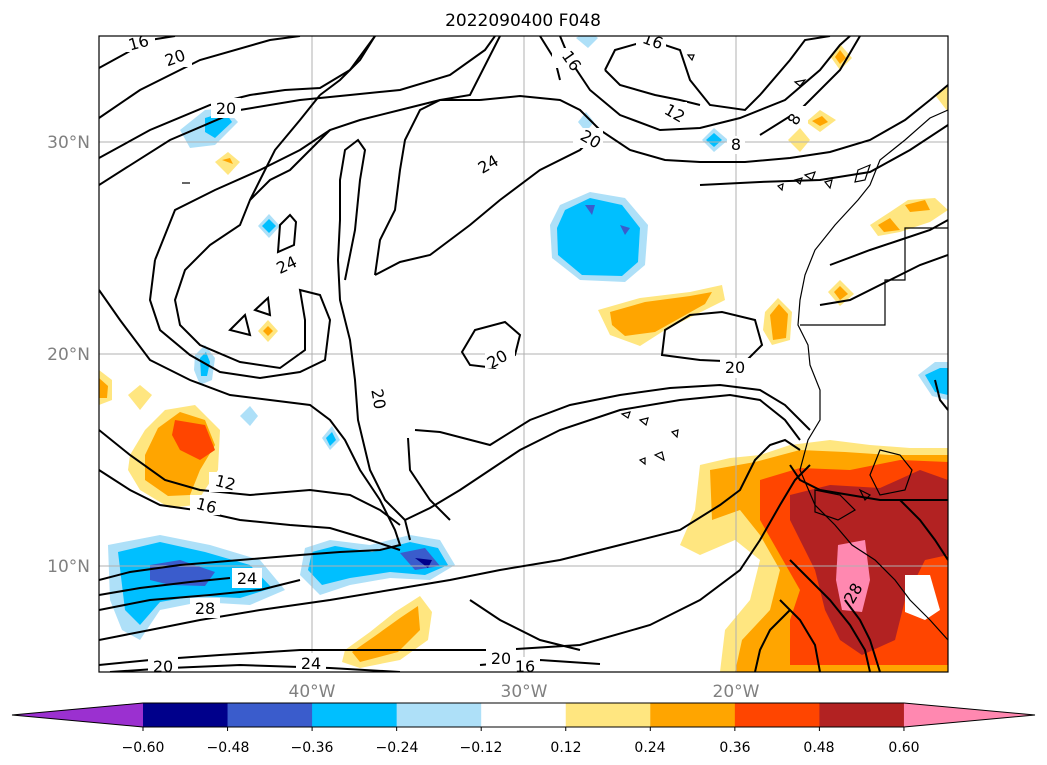 This screenshot has height=765, width=1047. I want to click on negative-anomaly-core, so click(598, 237).